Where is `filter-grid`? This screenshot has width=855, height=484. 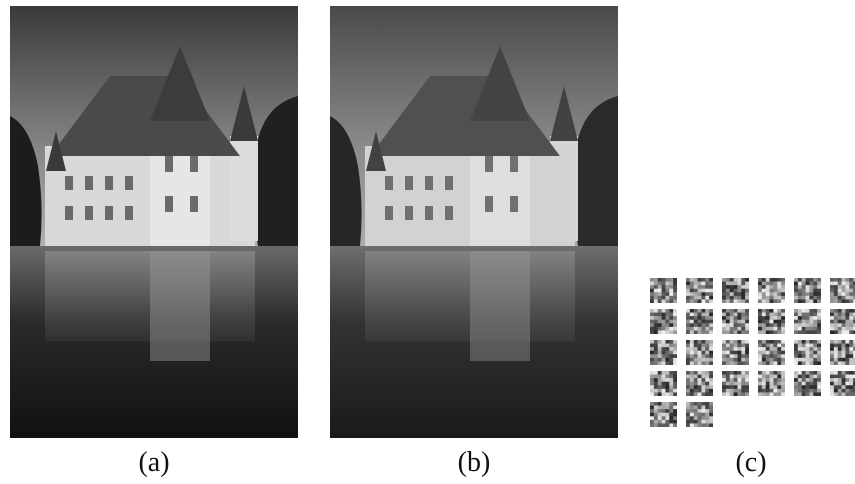 filter-grid is located at coordinates (752, 353).